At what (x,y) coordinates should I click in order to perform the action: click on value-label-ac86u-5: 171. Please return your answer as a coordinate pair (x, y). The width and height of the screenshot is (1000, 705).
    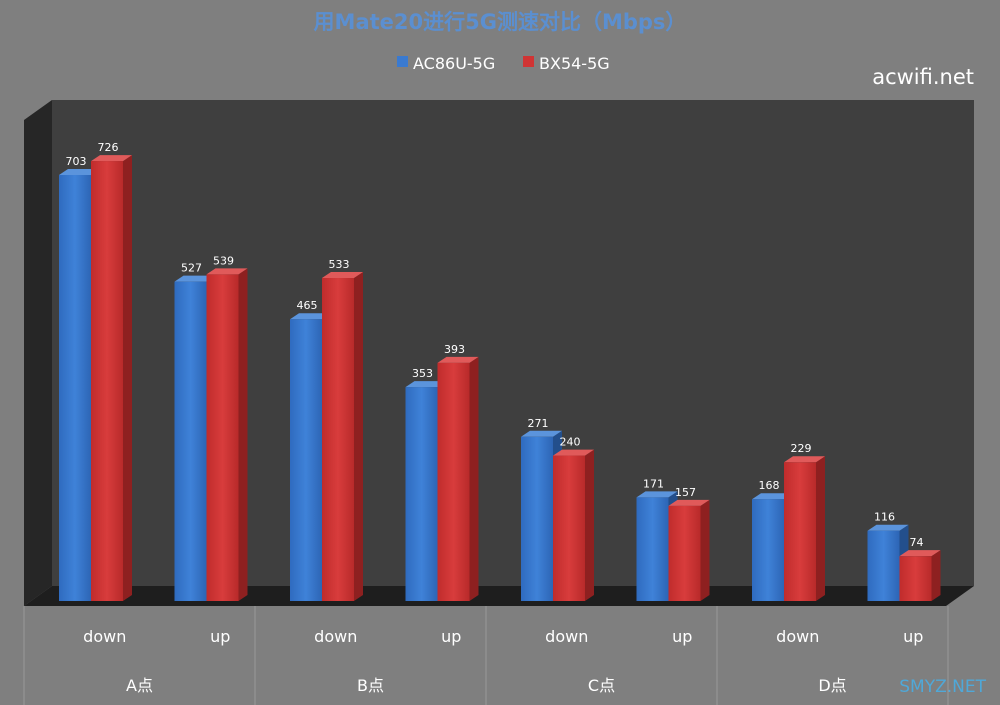
    Looking at the image, I should click on (653, 483).